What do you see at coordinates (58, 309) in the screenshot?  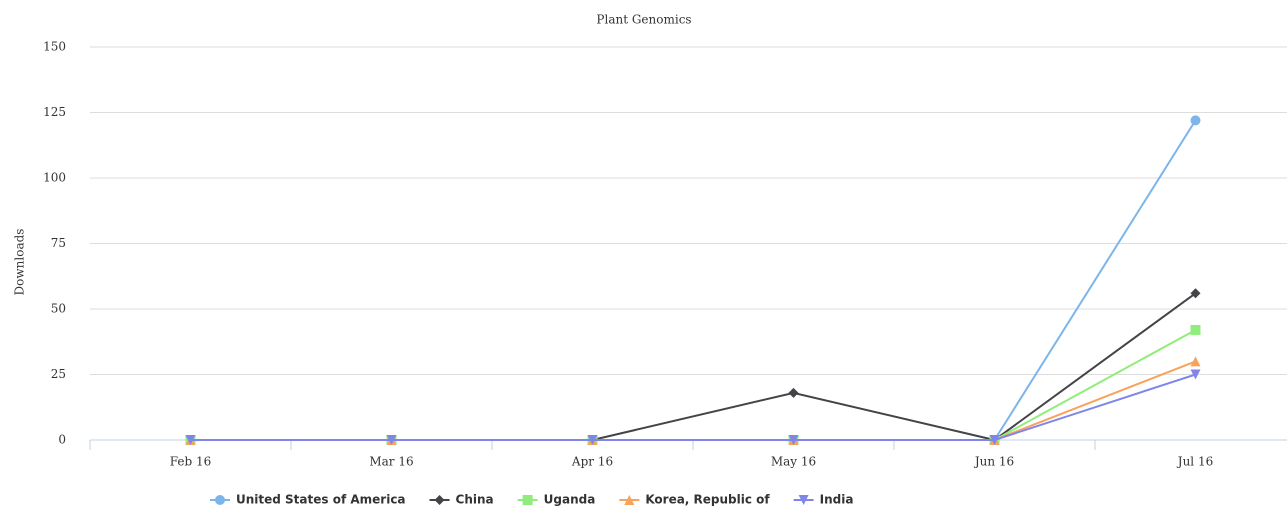 I see `y-tick-label: 50` at bounding box center [58, 309].